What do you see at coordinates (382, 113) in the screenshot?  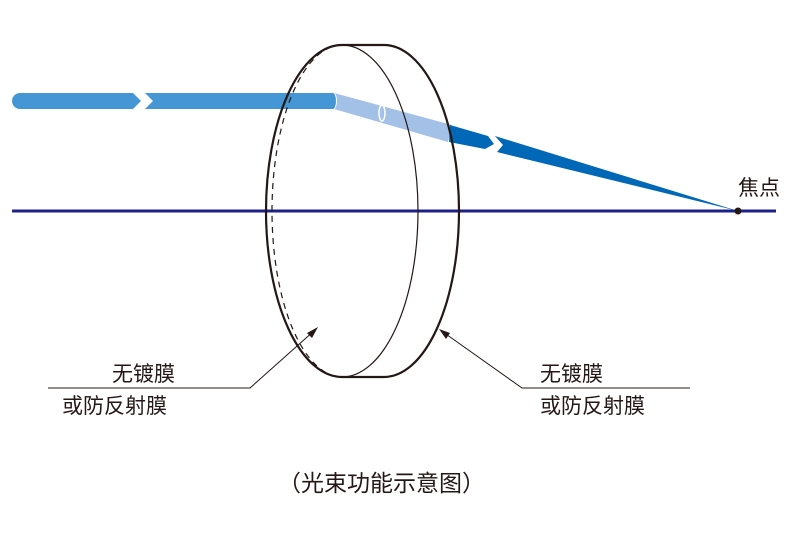 I see `beam-cross-section` at bounding box center [382, 113].